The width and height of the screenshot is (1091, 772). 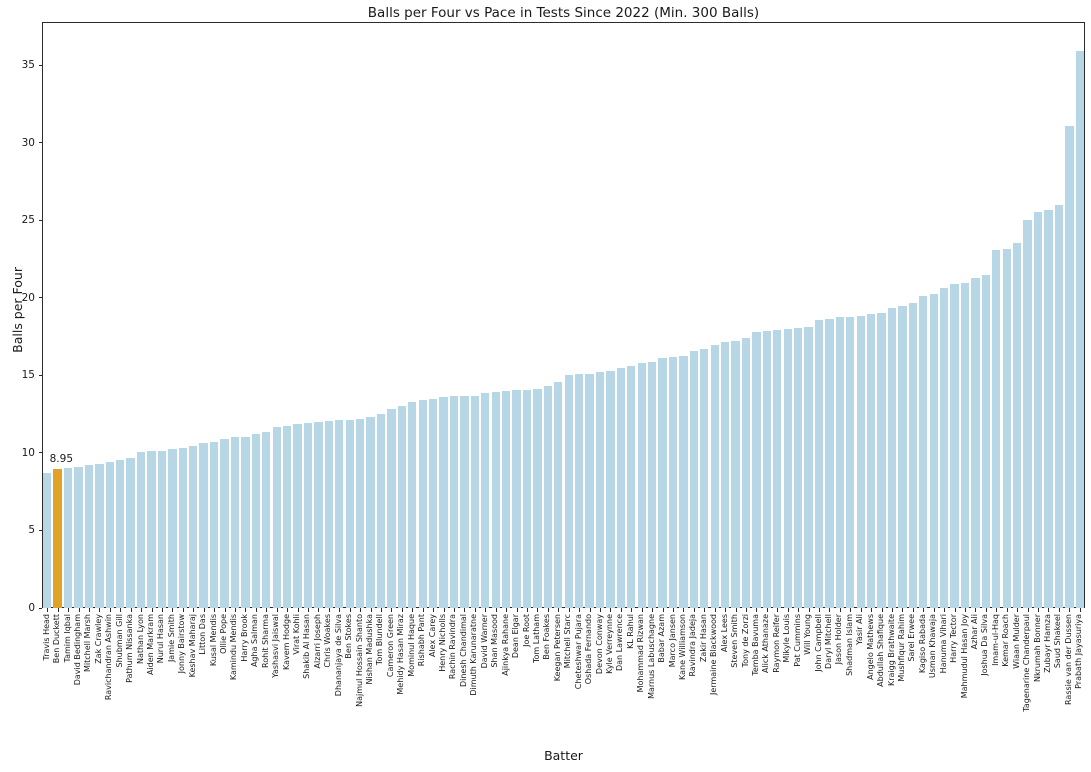 I want to click on x-tick-label: Tony de Zorzi, so click(x=745, y=641).